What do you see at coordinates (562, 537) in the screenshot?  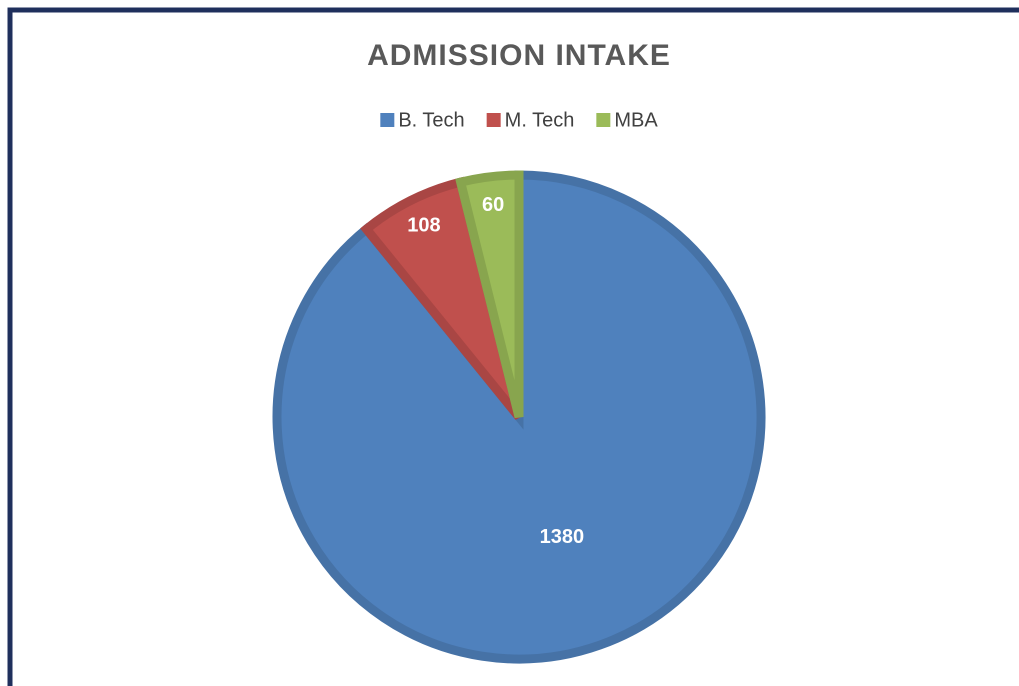 I see `data-label: 1380` at bounding box center [562, 537].